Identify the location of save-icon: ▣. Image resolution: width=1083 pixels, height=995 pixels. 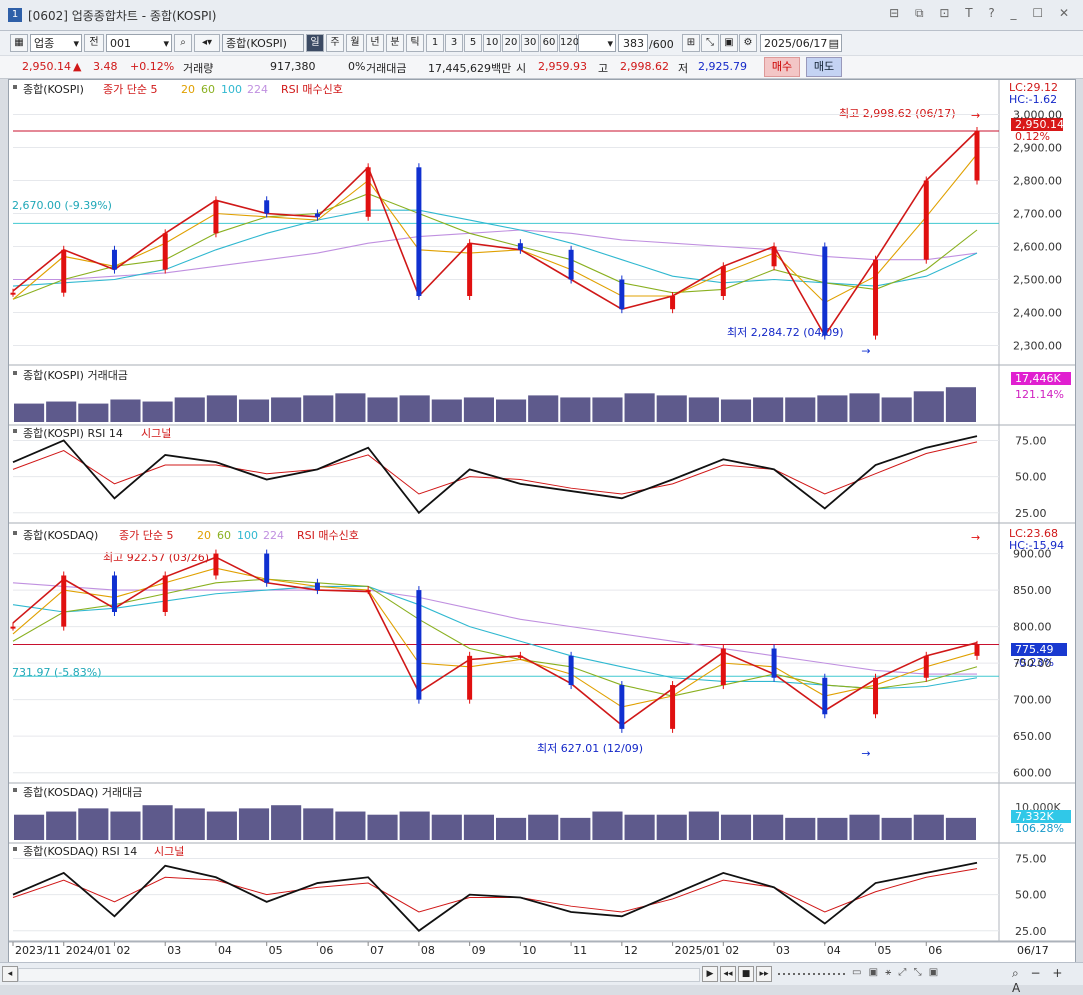
(729, 43).